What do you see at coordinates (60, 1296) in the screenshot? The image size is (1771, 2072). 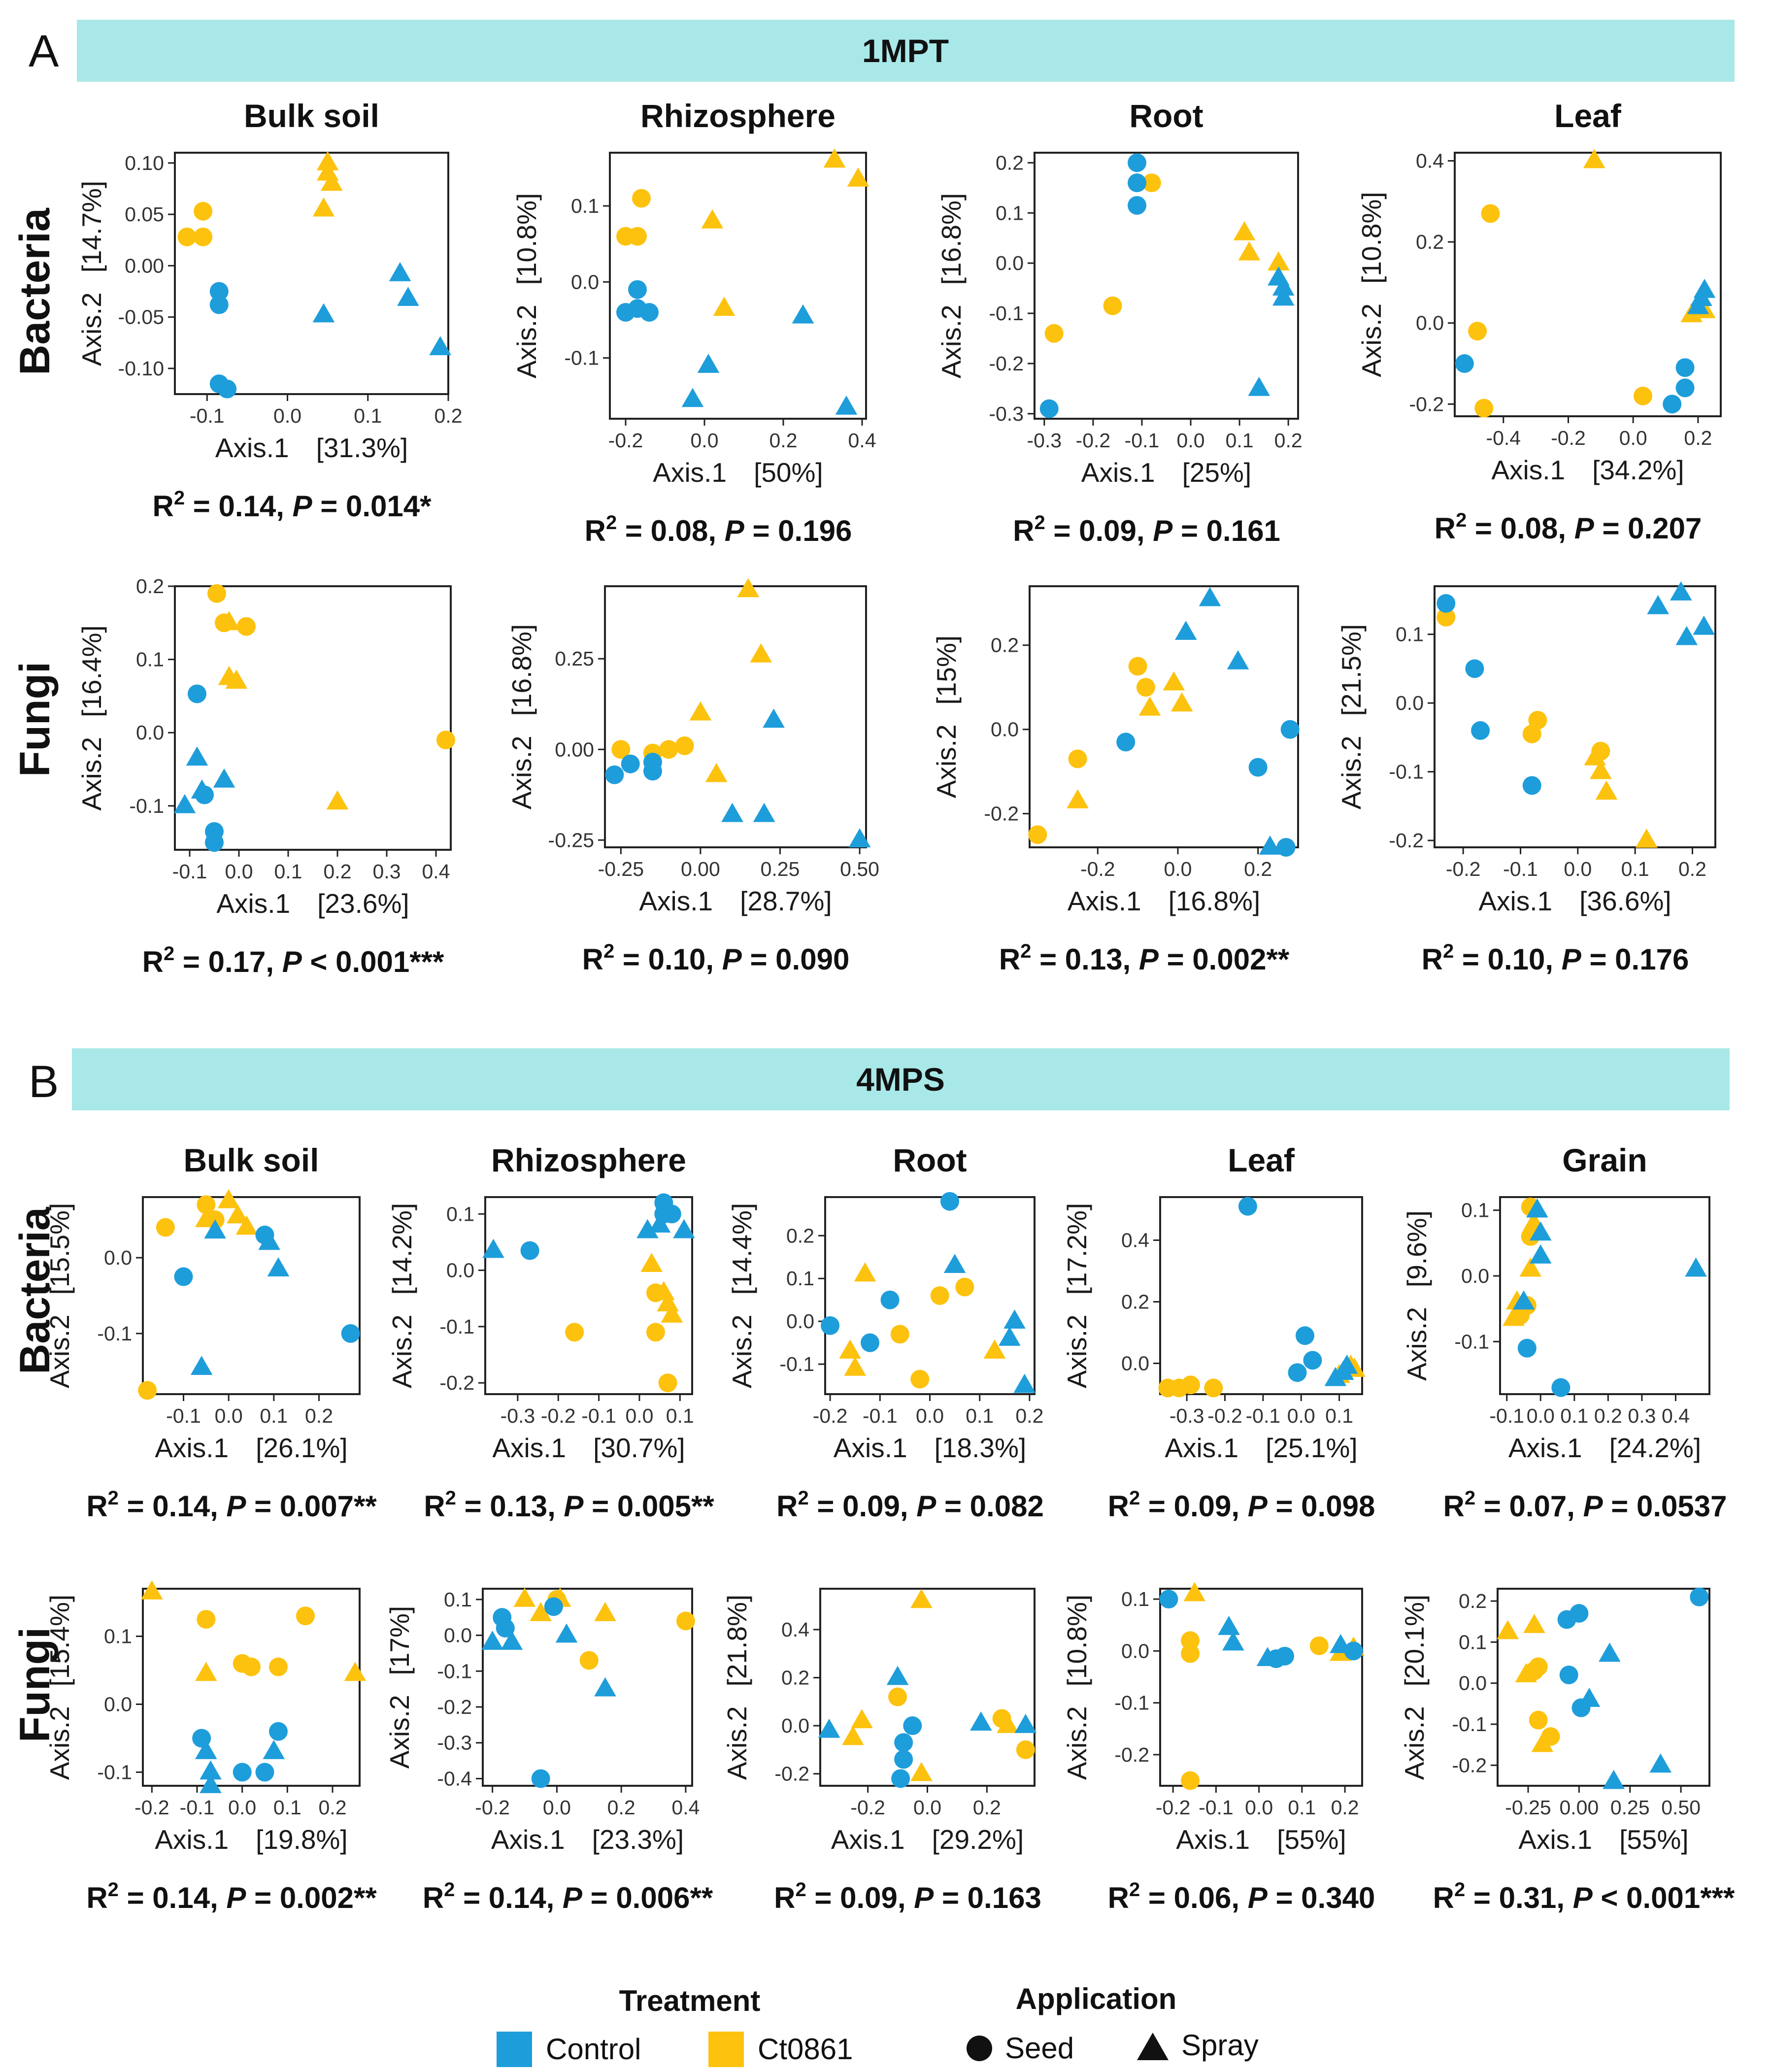 I see `y-axis-label: Axis.2 [15.5%]` at bounding box center [60, 1296].